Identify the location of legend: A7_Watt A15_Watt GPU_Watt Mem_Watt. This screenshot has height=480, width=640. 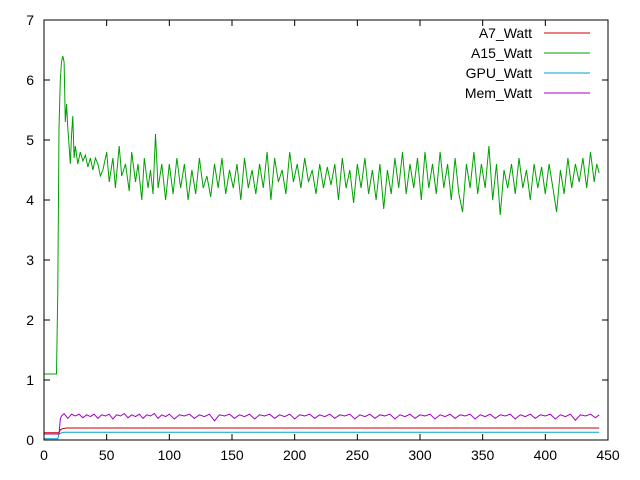
(527, 63).